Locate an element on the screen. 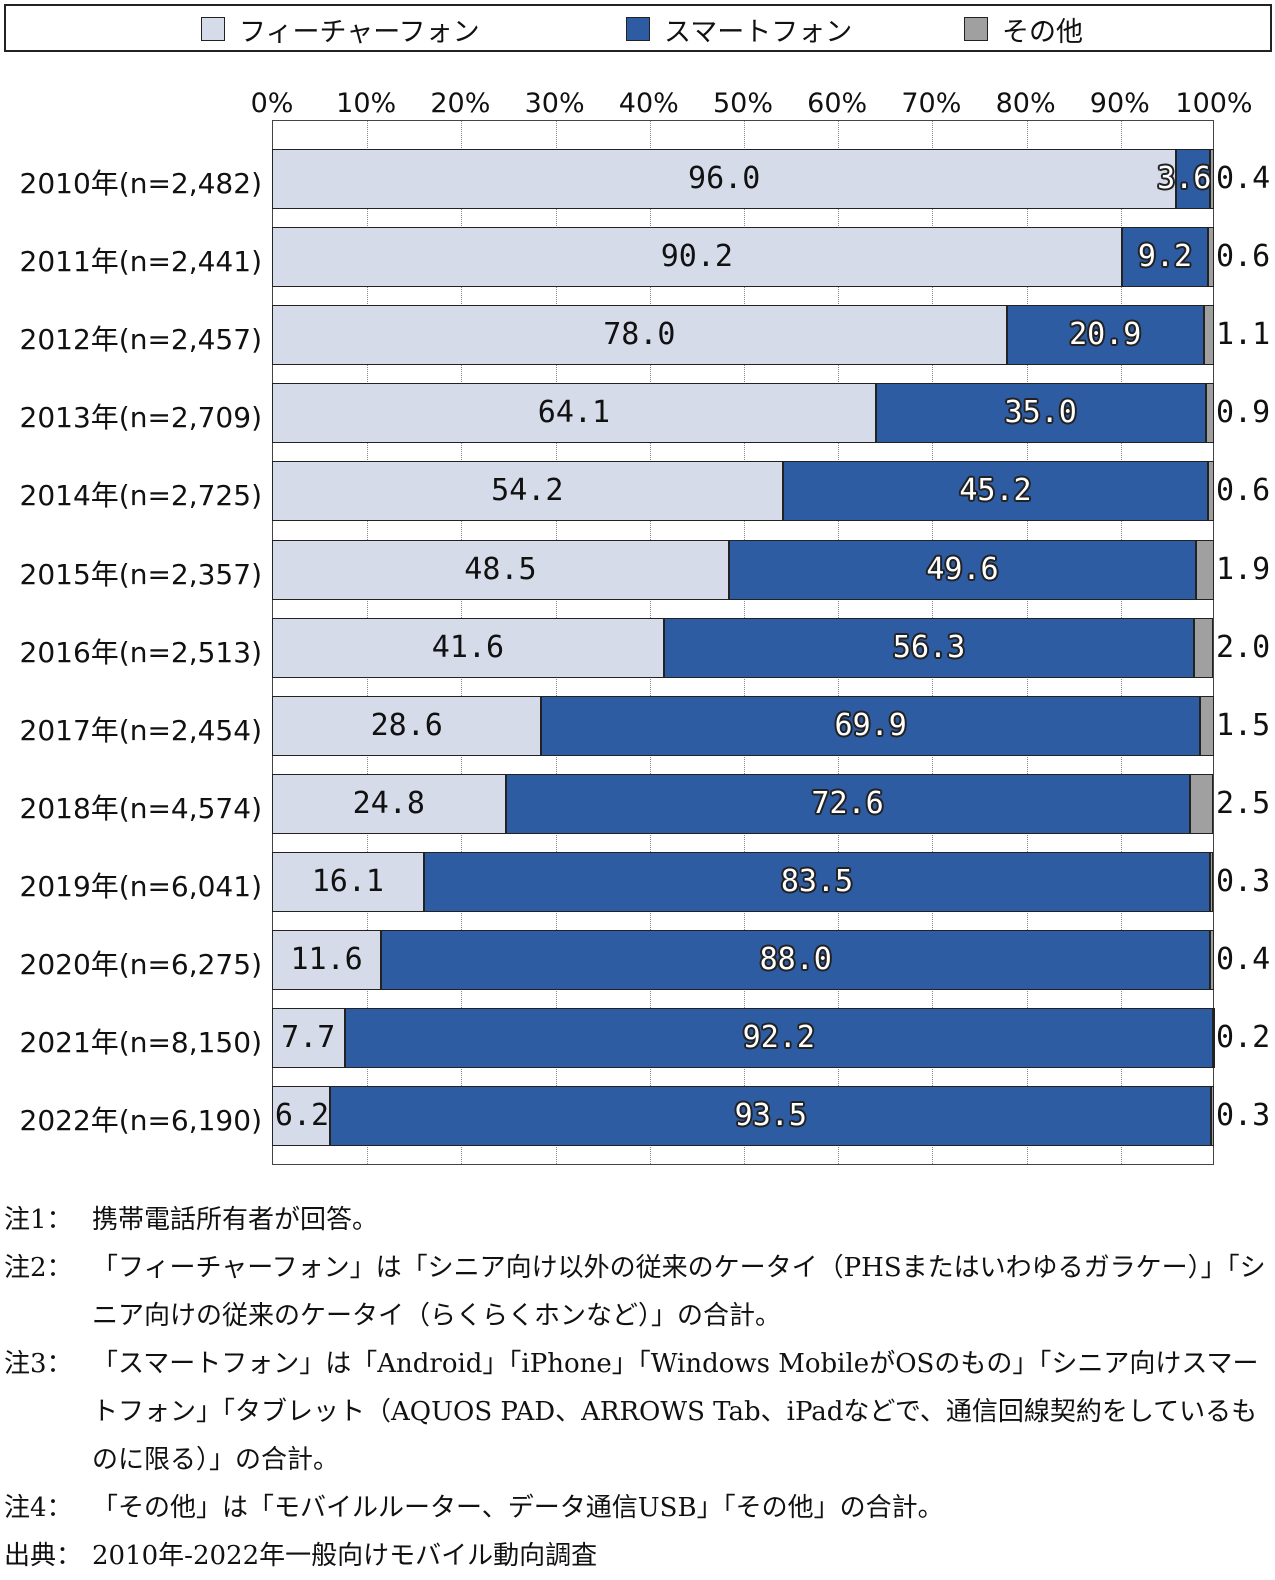  bar-row: 54.2 45.2 is located at coordinates (743, 491).